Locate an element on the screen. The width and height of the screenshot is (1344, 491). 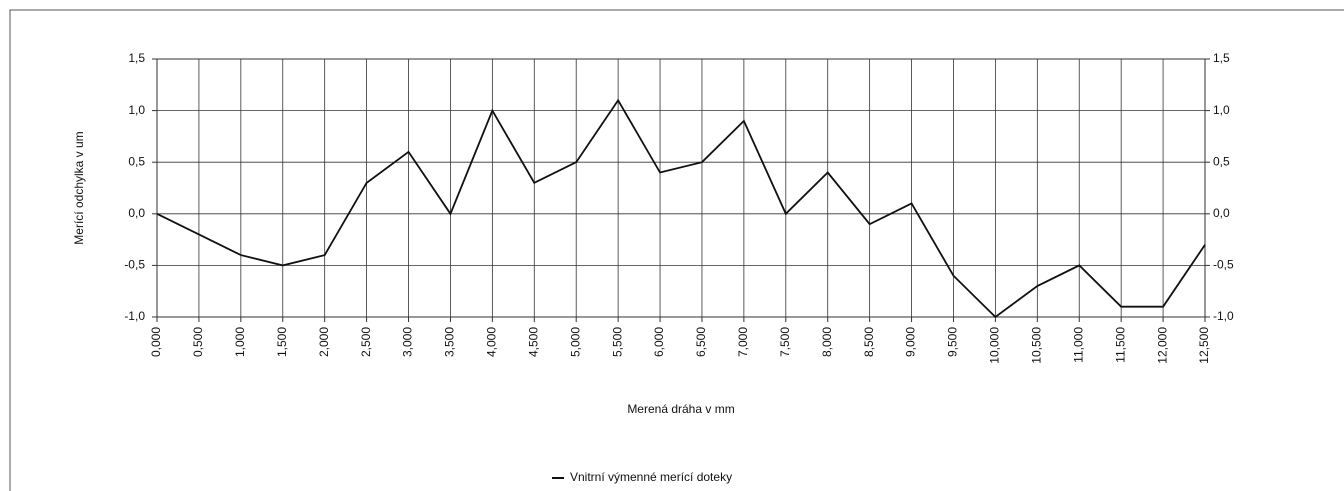
x-tick-label: 5,000 is located at coordinates (575, 342).